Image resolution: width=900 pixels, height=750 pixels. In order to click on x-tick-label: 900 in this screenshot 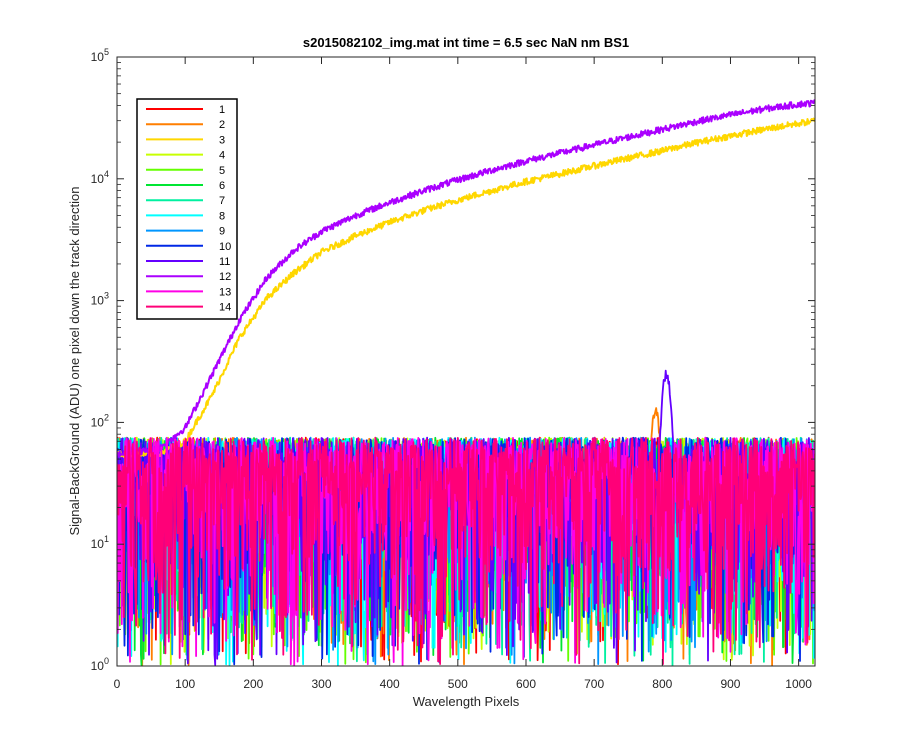, I will do `click(730, 684)`.